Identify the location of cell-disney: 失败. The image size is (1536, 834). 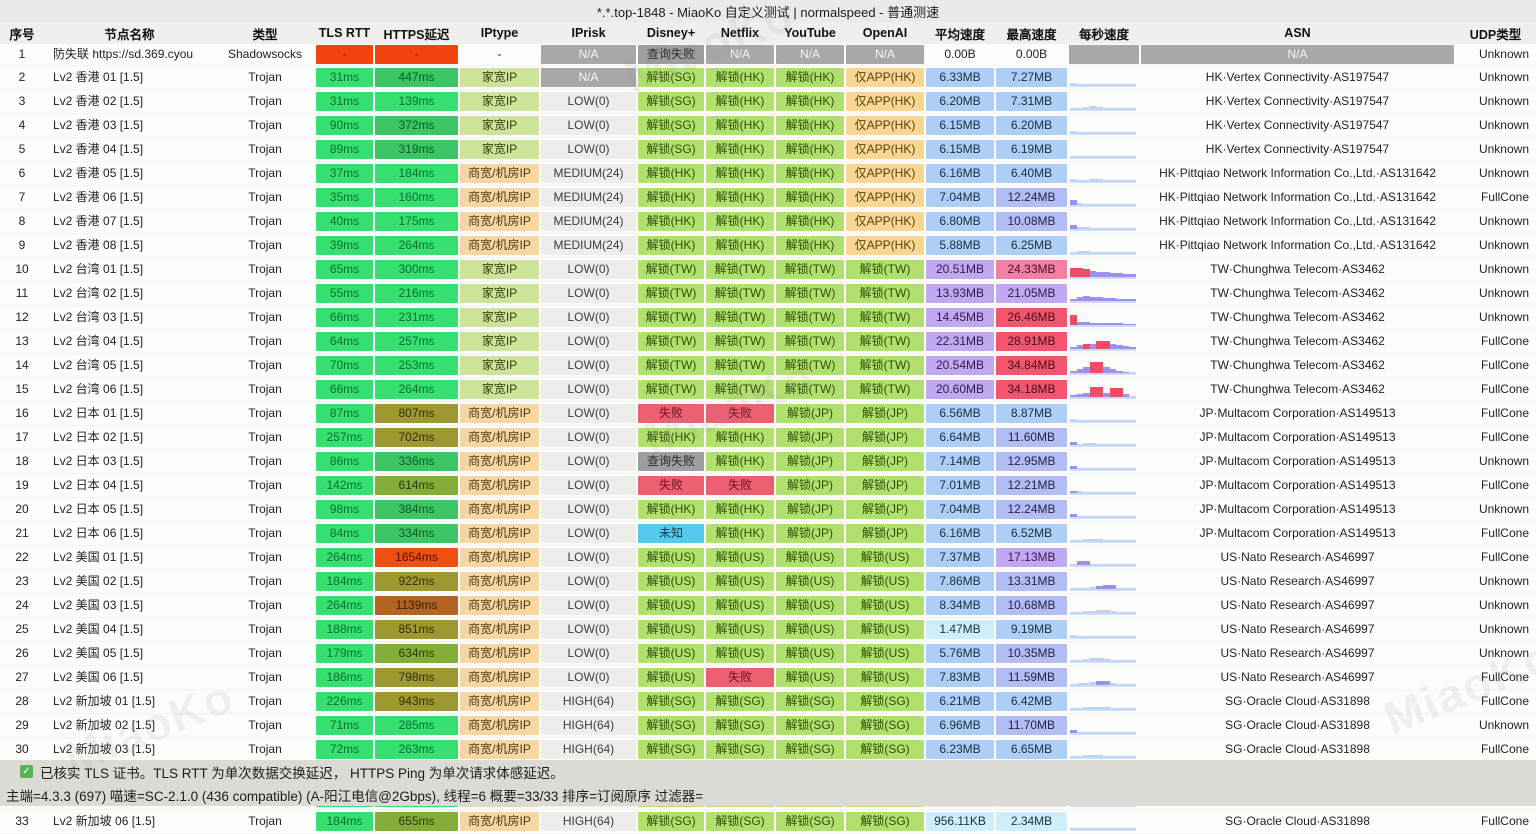
(671, 414).